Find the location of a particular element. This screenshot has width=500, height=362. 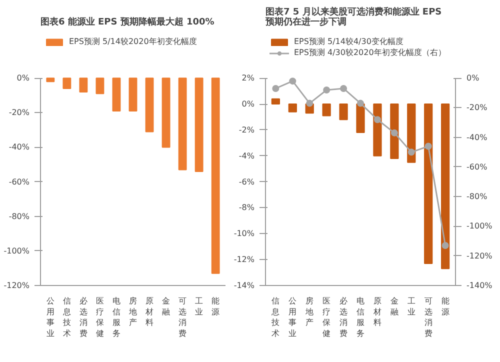

y2-tick-label: -120% is located at coordinates (479, 255).